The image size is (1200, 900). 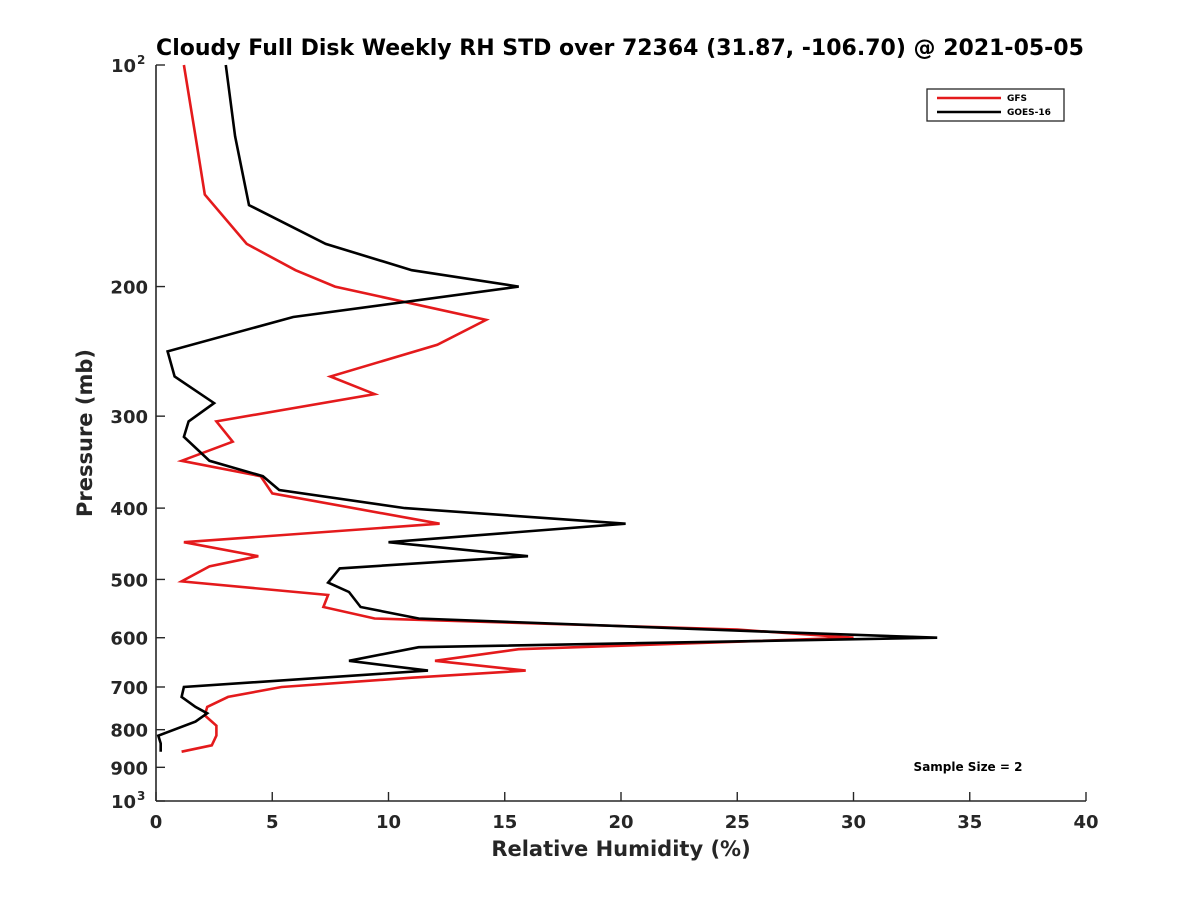 I want to click on legend-items: GFS GOES-16, so click(x=994, y=106).